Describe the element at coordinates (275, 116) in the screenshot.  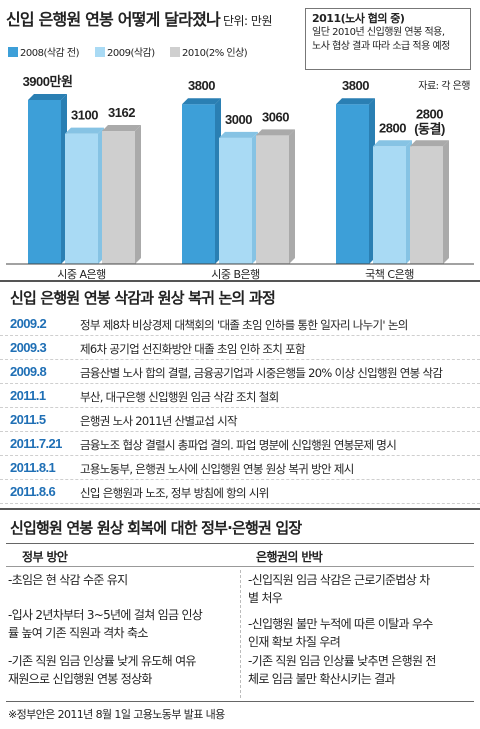
I see `data-label: 3060` at that location.